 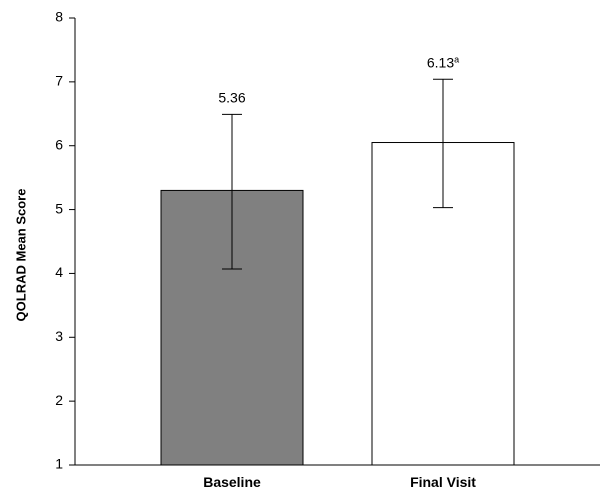 What do you see at coordinates (232, 482) in the screenshot?
I see `x-category-label: Baseline` at bounding box center [232, 482].